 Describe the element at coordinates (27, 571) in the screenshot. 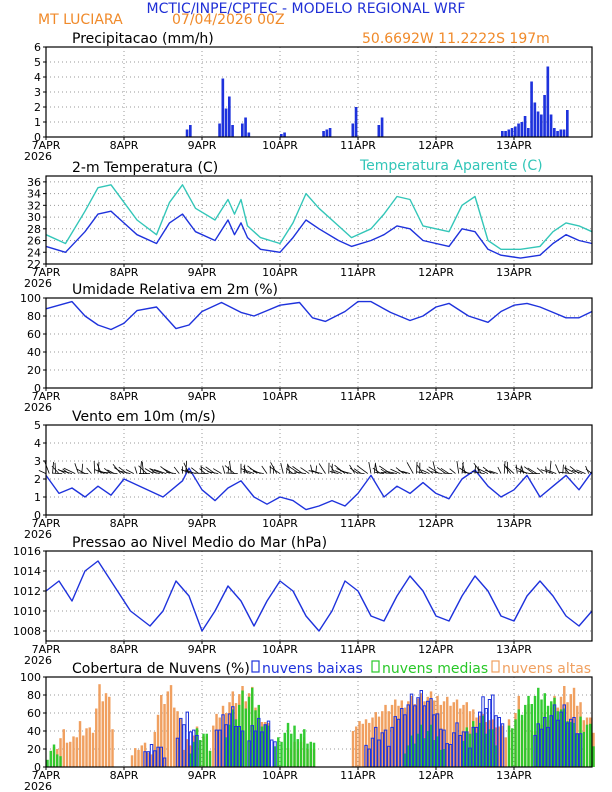

I see `y-tick-label: 1014` at that location.